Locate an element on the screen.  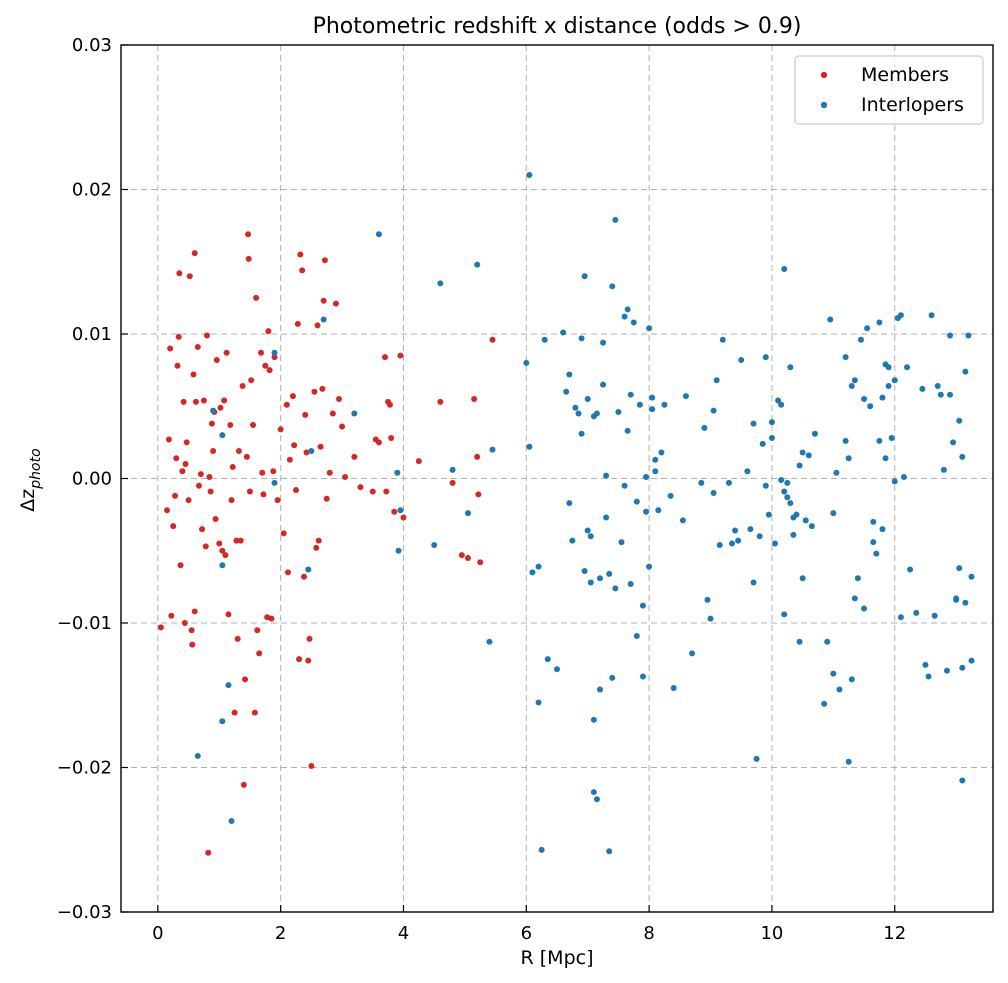
x-tick-label: 10 is located at coordinates (771, 933).